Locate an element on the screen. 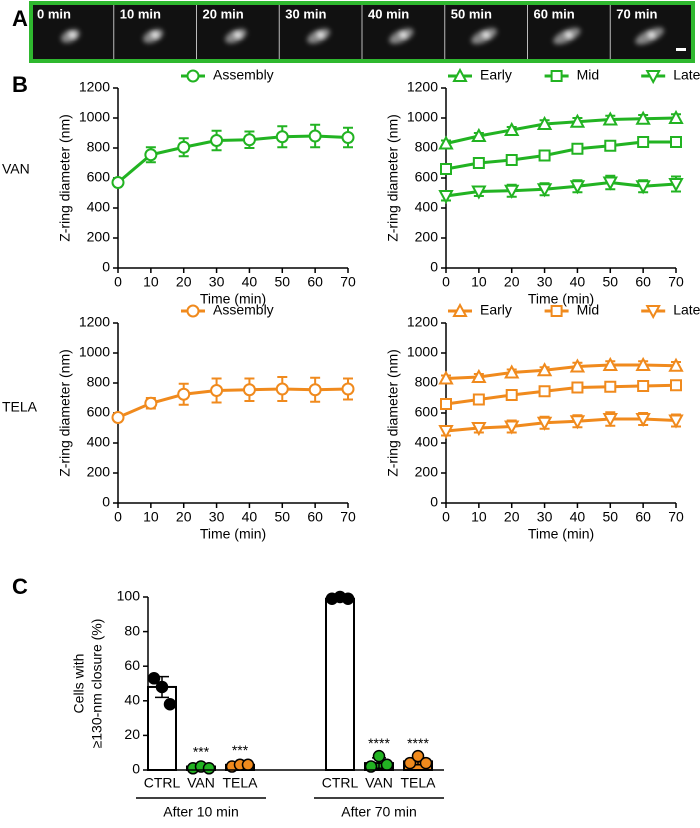 This screenshot has width=700, height=828. x-tick-label: VAN is located at coordinates (379, 783).